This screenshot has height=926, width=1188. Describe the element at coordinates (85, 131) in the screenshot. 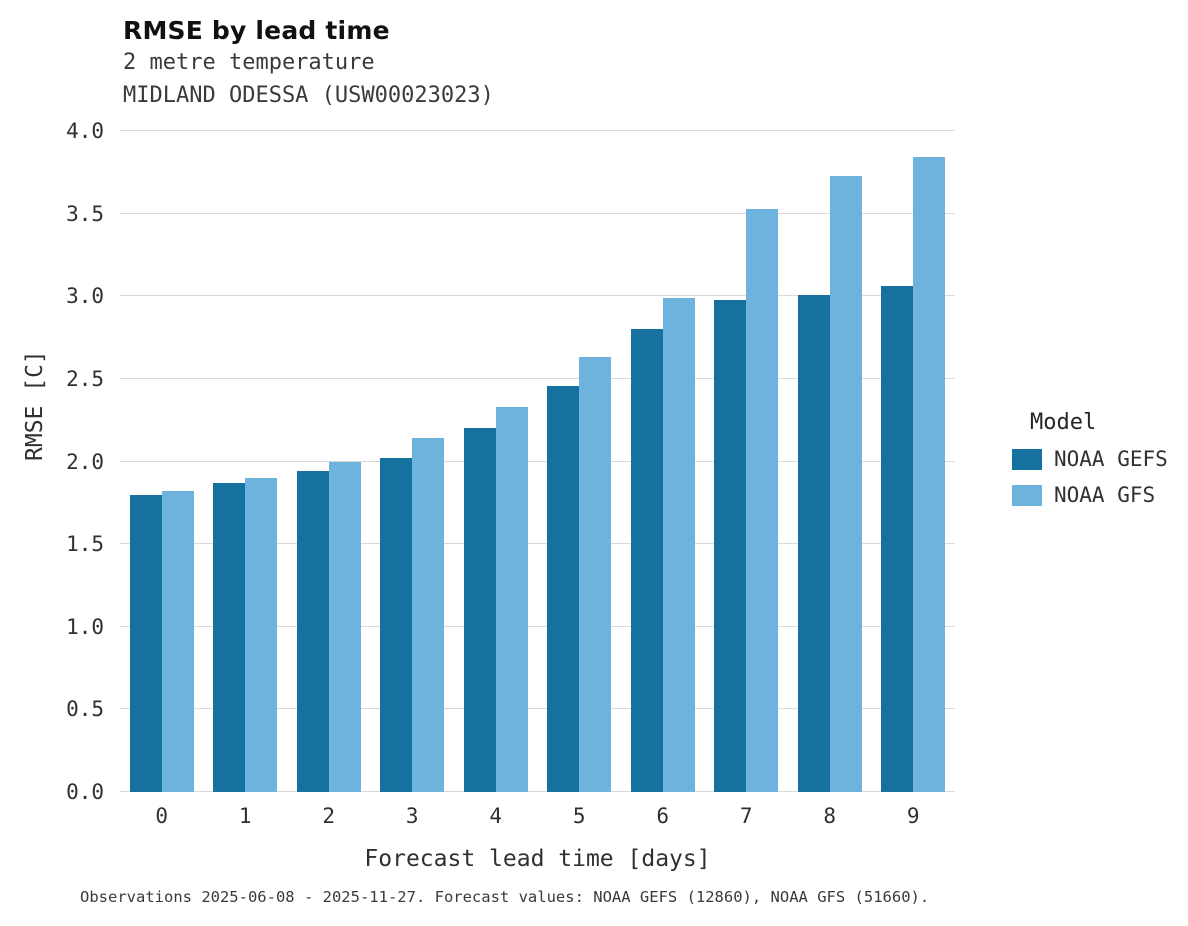

I see `y-tick-label-4.0: 4.0` at that location.